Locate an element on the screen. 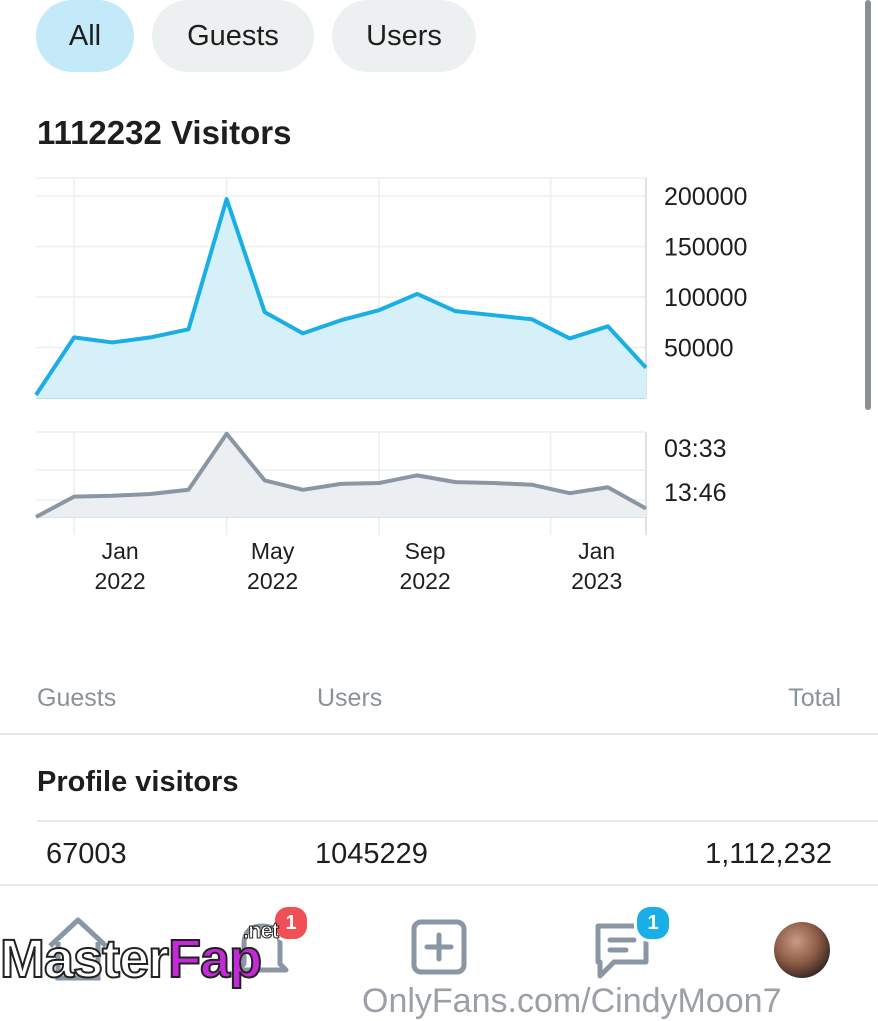 This screenshot has height=1021, width=878. column-total: Total is located at coordinates (814, 698).